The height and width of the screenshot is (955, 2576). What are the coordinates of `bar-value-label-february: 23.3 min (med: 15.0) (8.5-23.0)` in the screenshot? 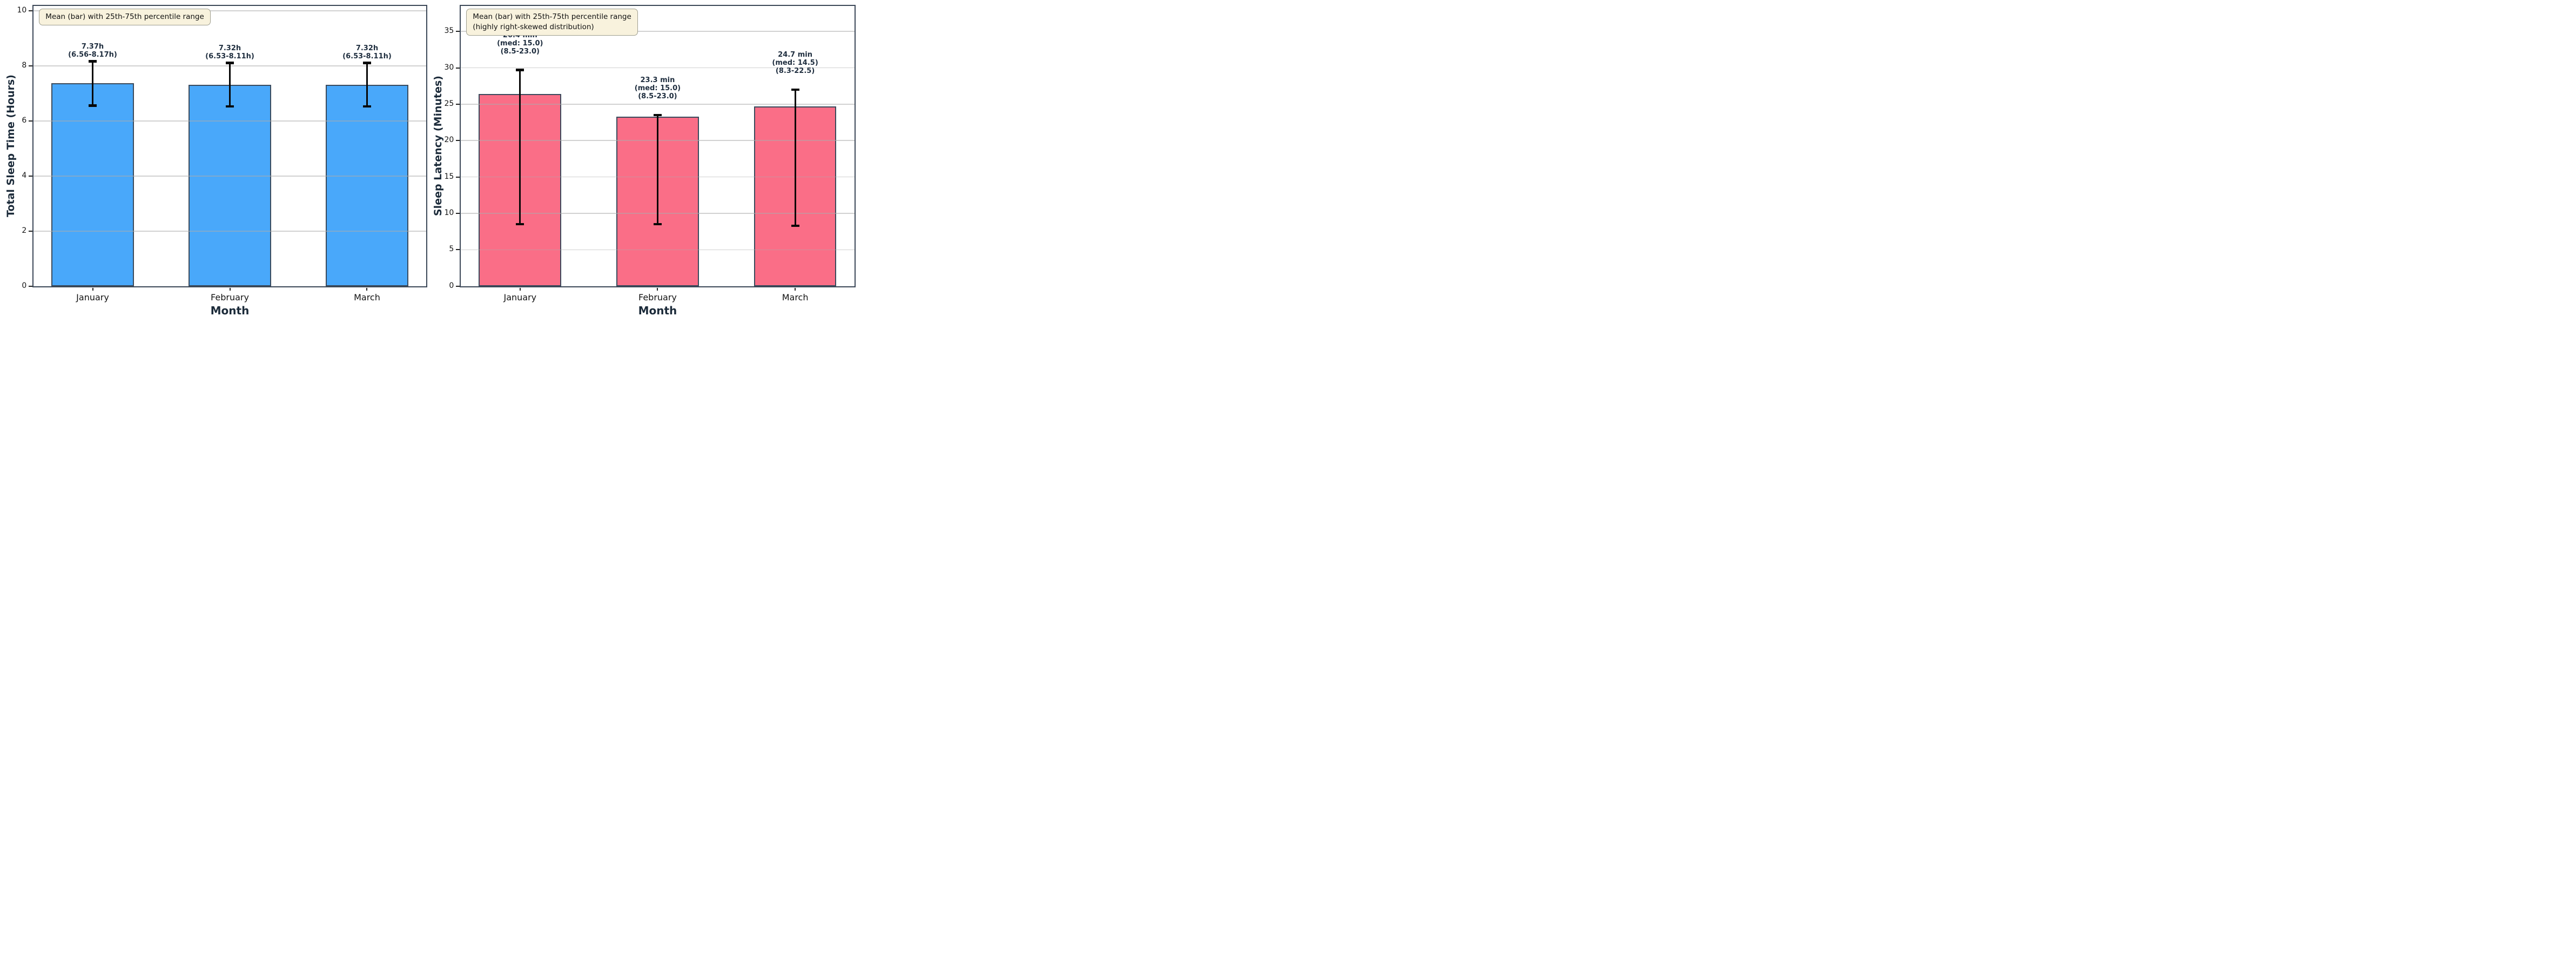 It's located at (657, 88).